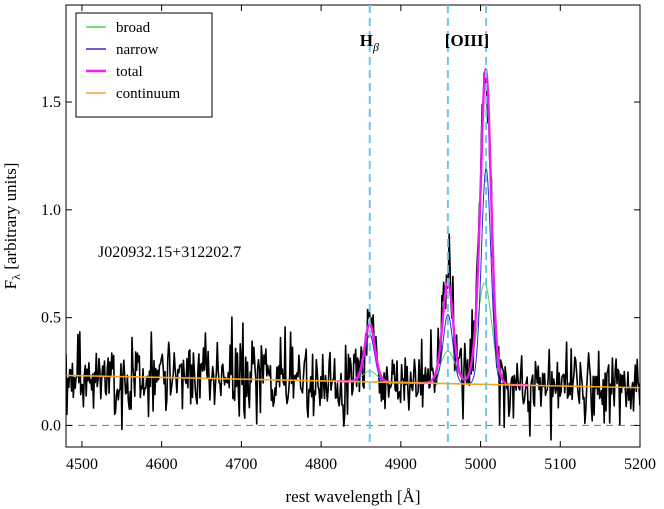  Describe the element at coordinates (51, 210) in the screenshot. I see `y-tick-label: 1.0` at that location.